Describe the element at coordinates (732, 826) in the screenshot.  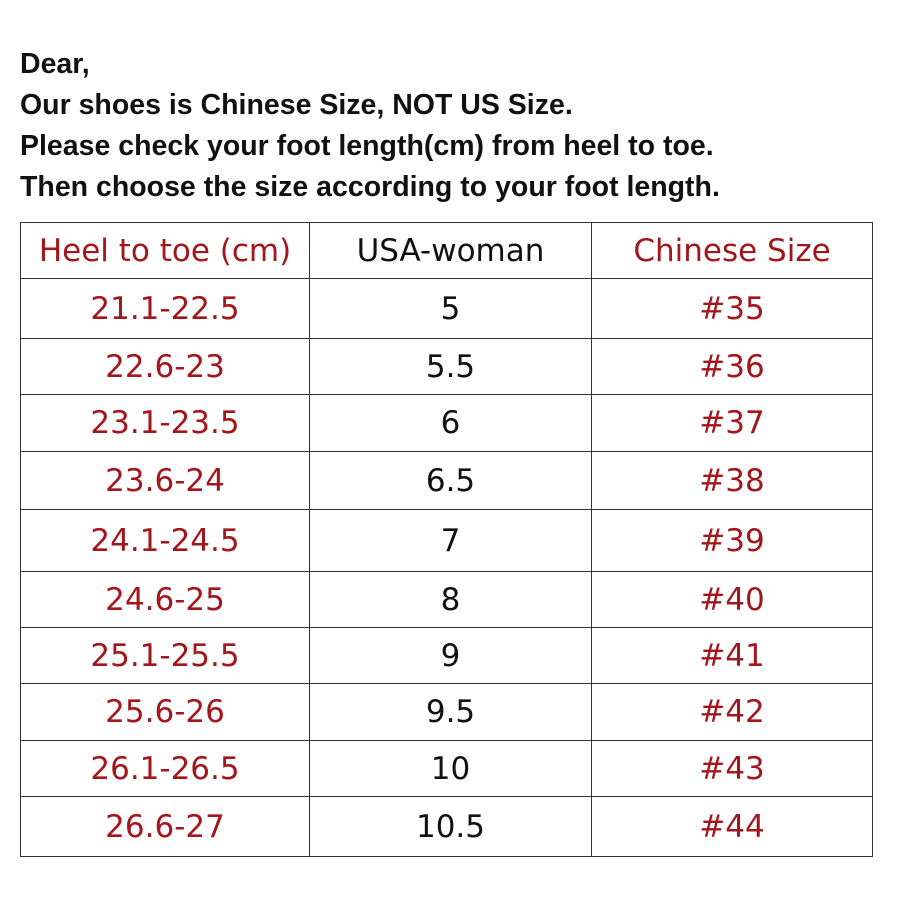
I see `chinese-size-cell: #44` at that location.